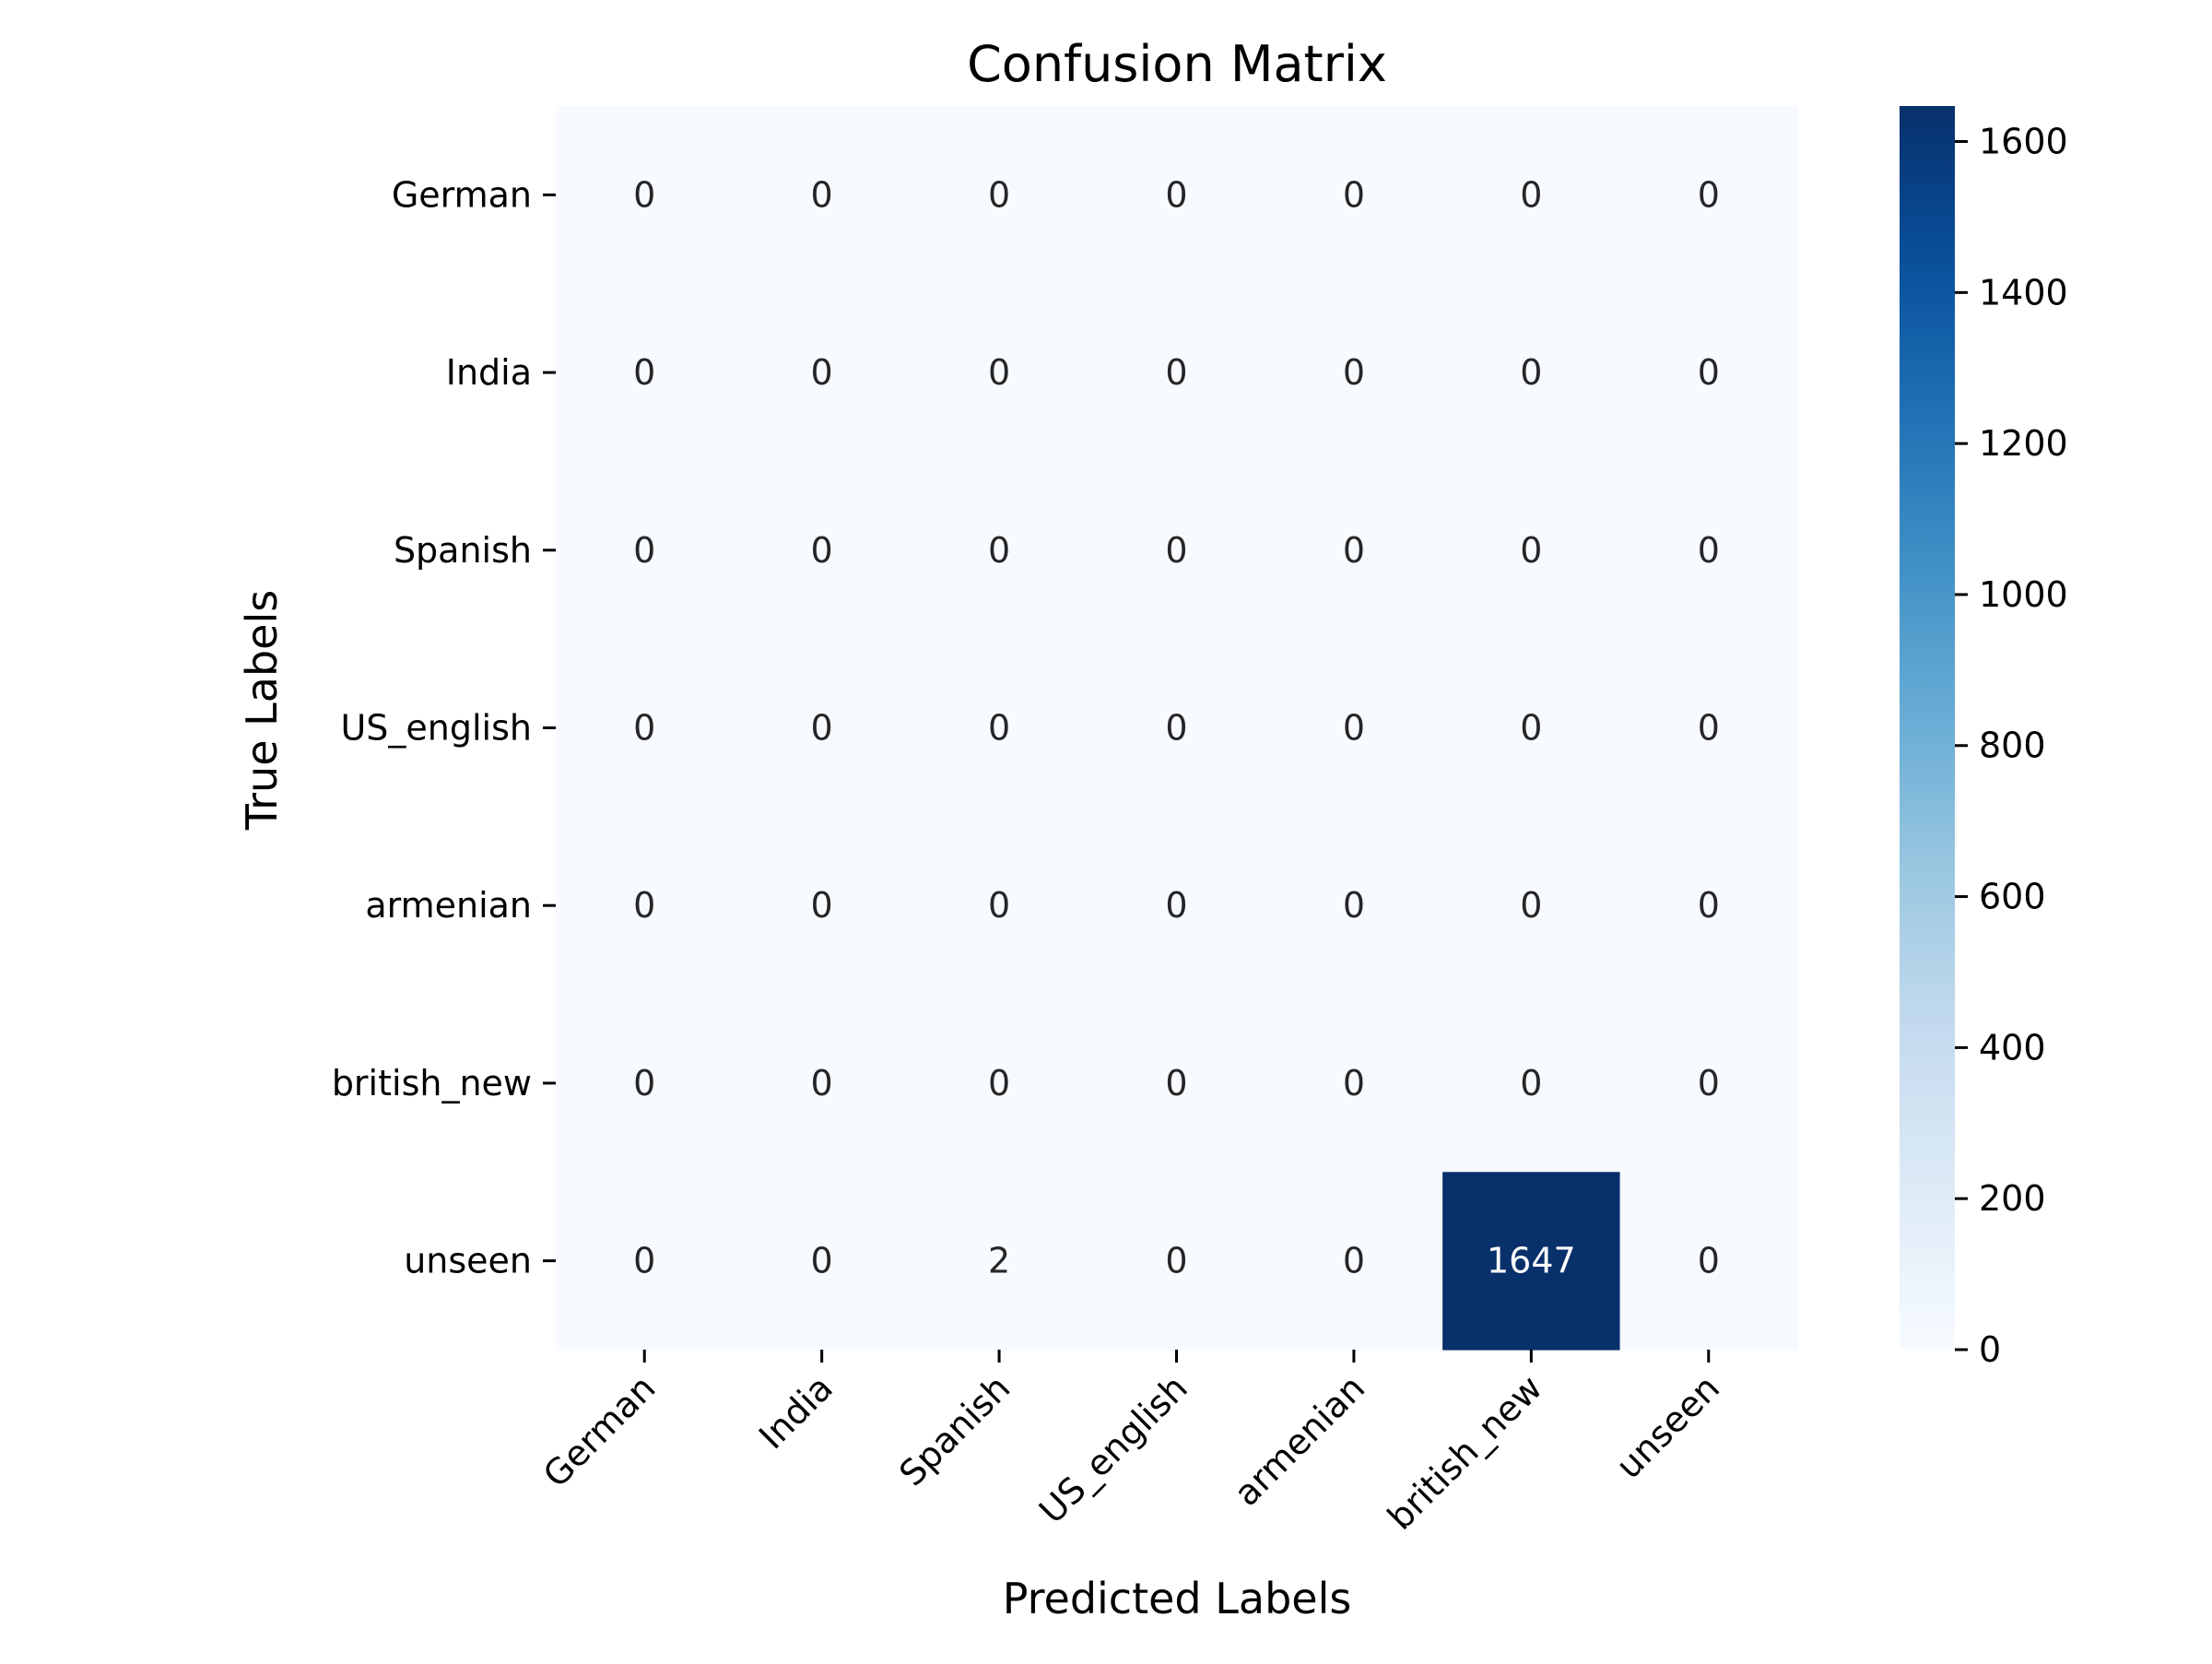  What do you see at coordinates (1299, 1440) in the screenshot?
I see `x-tick-label: armenian` at bounding box center [1299, 1440].